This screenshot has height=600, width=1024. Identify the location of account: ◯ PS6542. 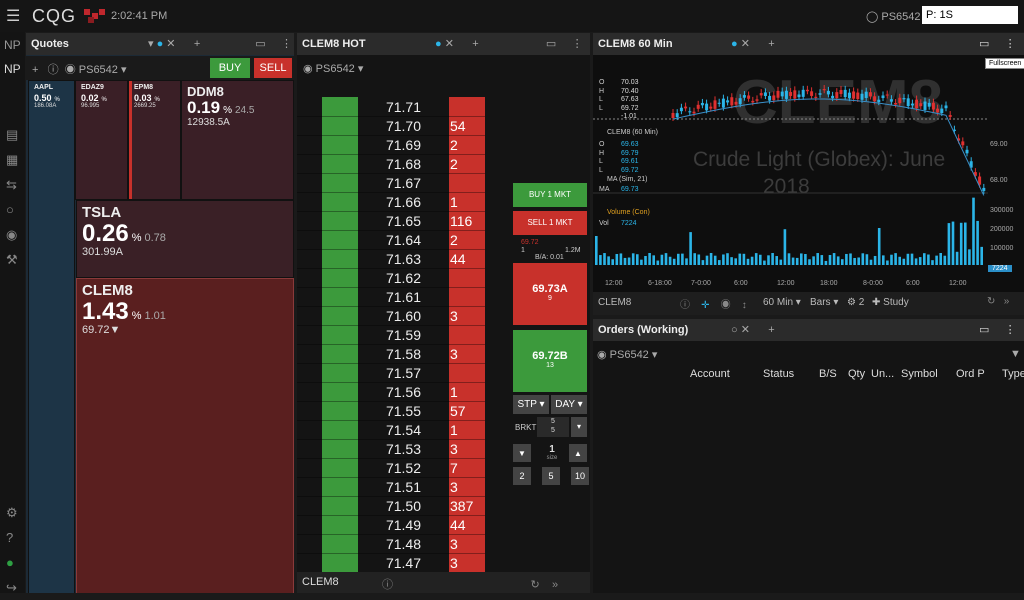
(893, 17).